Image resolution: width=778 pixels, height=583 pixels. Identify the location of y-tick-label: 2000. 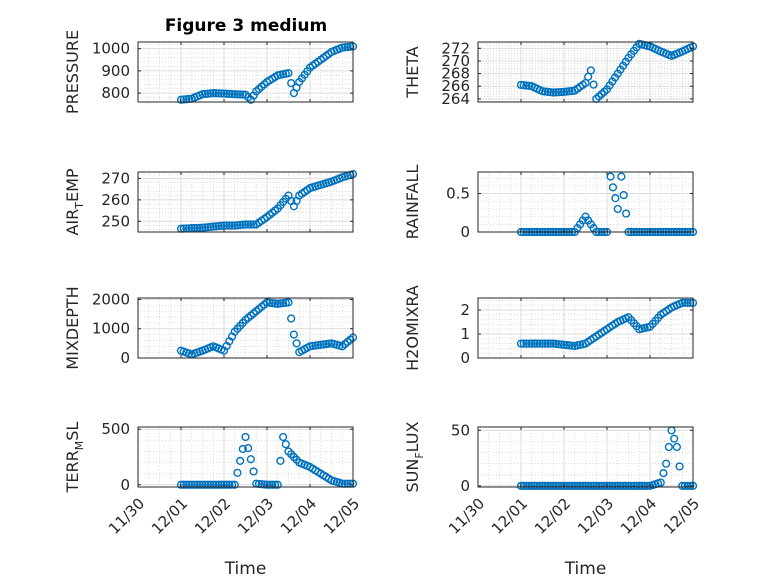
(111, 299).